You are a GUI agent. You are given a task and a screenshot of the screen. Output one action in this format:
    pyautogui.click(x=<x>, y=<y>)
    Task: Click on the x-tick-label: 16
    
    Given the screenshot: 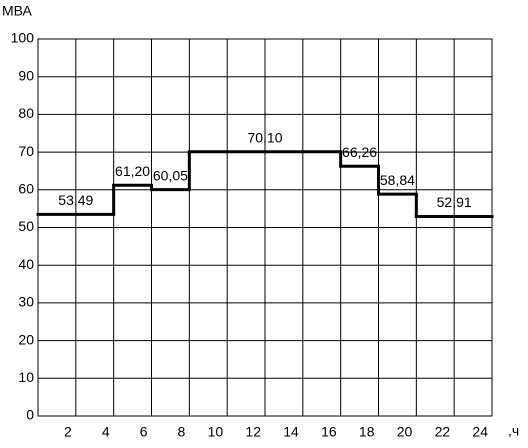 What is the action you would take?
    pyautogui.click(x=329, y=432)
    